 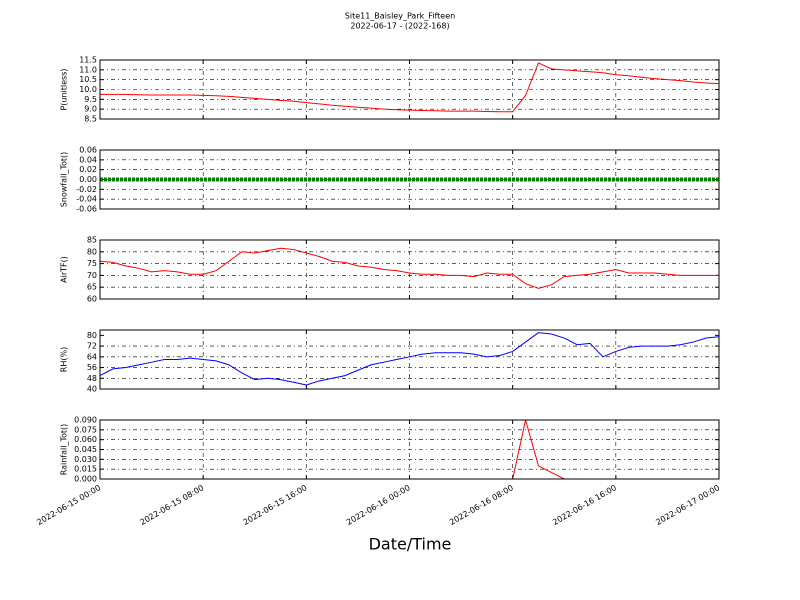 I want to click on x-axis-label: Date/Time, so click(x=410, y=544).